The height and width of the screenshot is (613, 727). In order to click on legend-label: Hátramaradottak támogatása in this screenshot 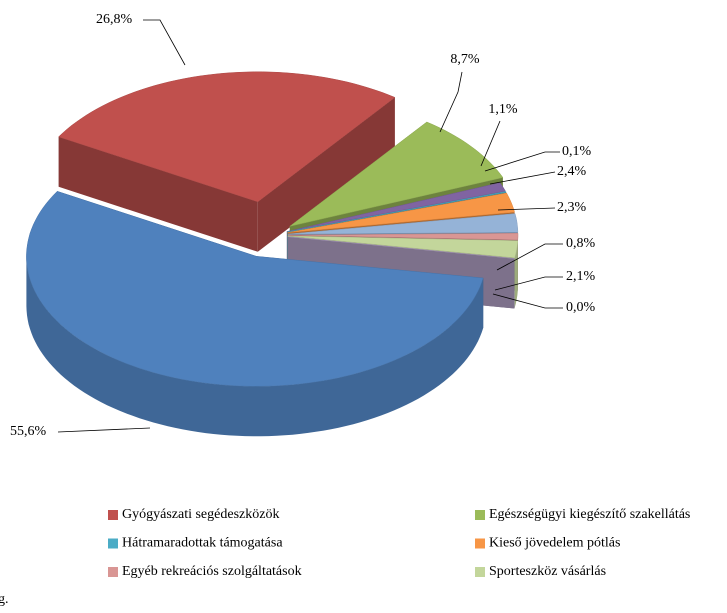, I will do `click(202, 543)`.